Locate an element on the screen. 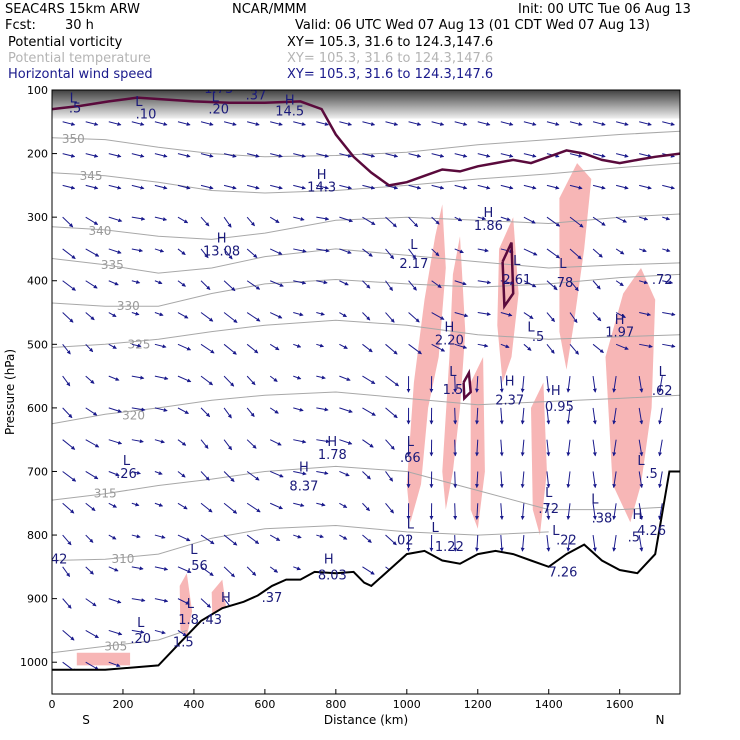 This screenshot has height=740, width=740. pv-extremum-label-45: L is located at coordinates (641, 461).